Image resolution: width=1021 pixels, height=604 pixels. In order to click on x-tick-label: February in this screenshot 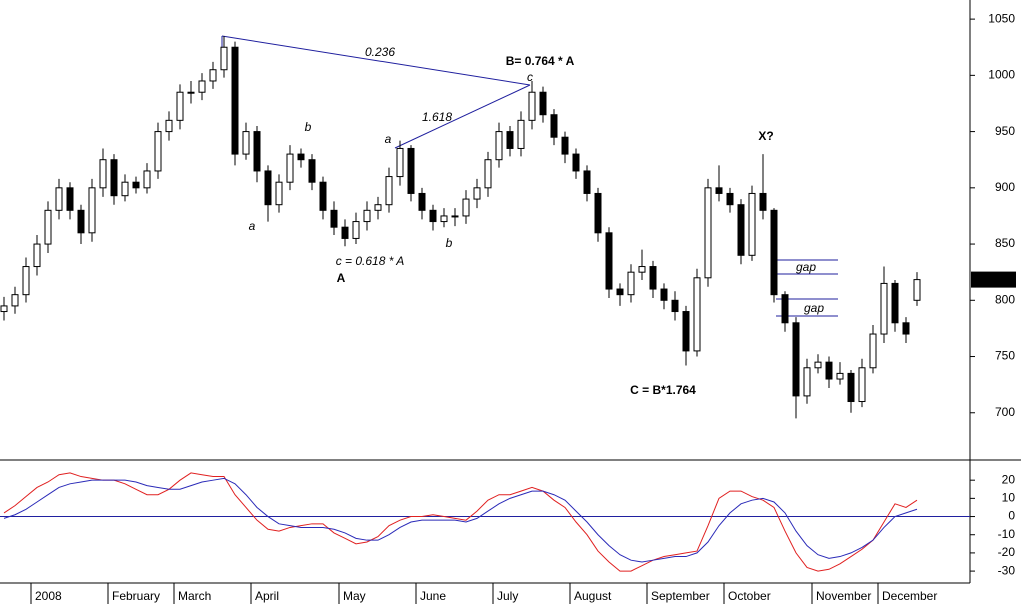, I will do `click(136, 596)`.